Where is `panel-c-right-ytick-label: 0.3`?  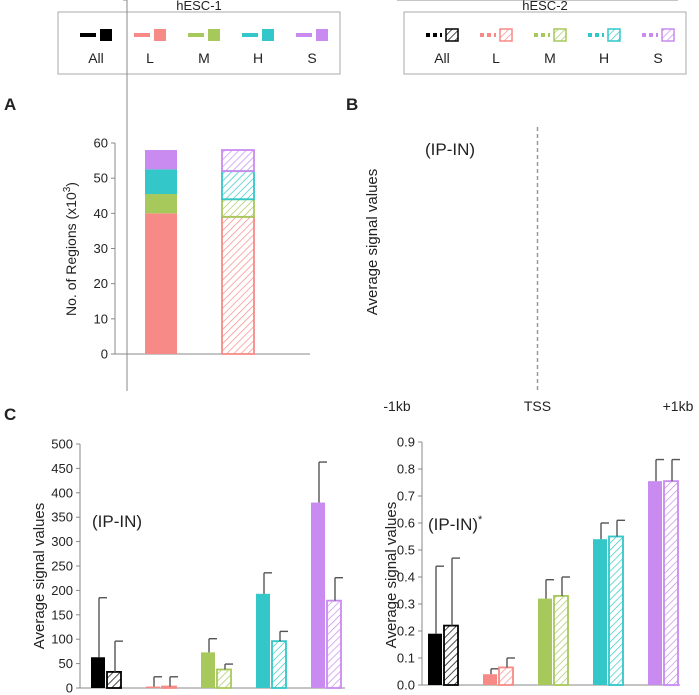 panel-c-right-ytick-label: 0.3 is located at coordinates (406, 604).